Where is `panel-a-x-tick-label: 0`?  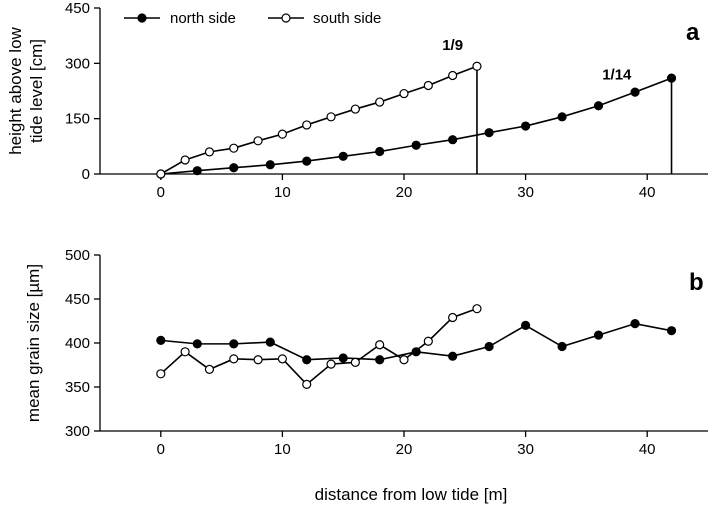 panel-a-x-tick-label: 0 is located at coordinates (161, 192).